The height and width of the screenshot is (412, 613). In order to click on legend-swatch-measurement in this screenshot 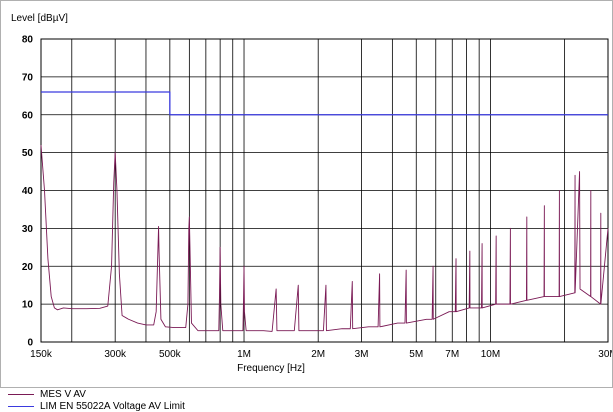, I will do `click(21, 394)`.